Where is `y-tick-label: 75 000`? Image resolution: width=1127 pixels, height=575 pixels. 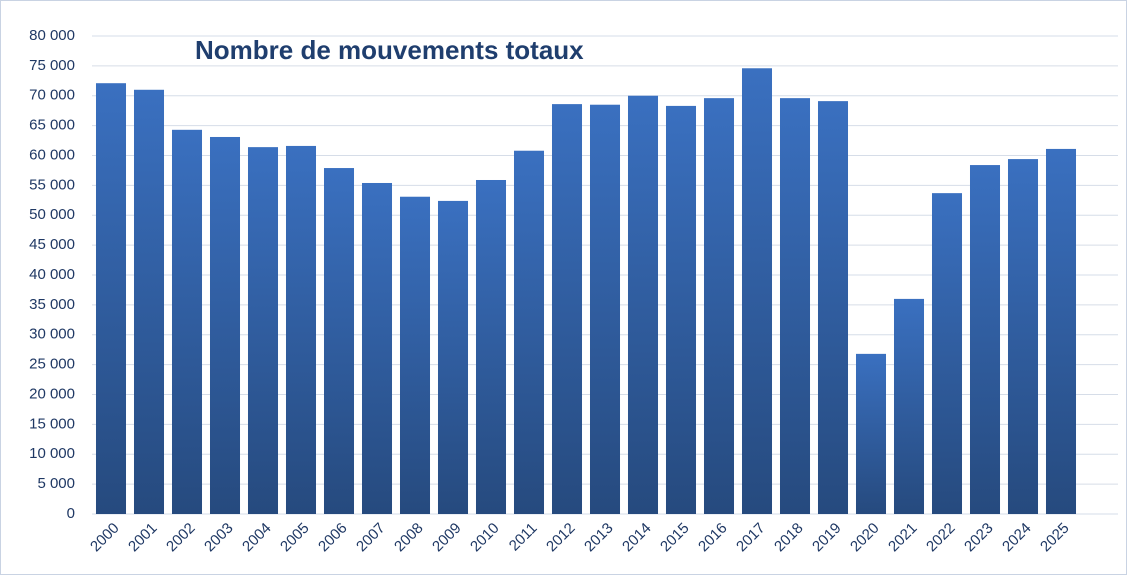 y-tick-label: 75 000 is located at coordinates (52, 65).